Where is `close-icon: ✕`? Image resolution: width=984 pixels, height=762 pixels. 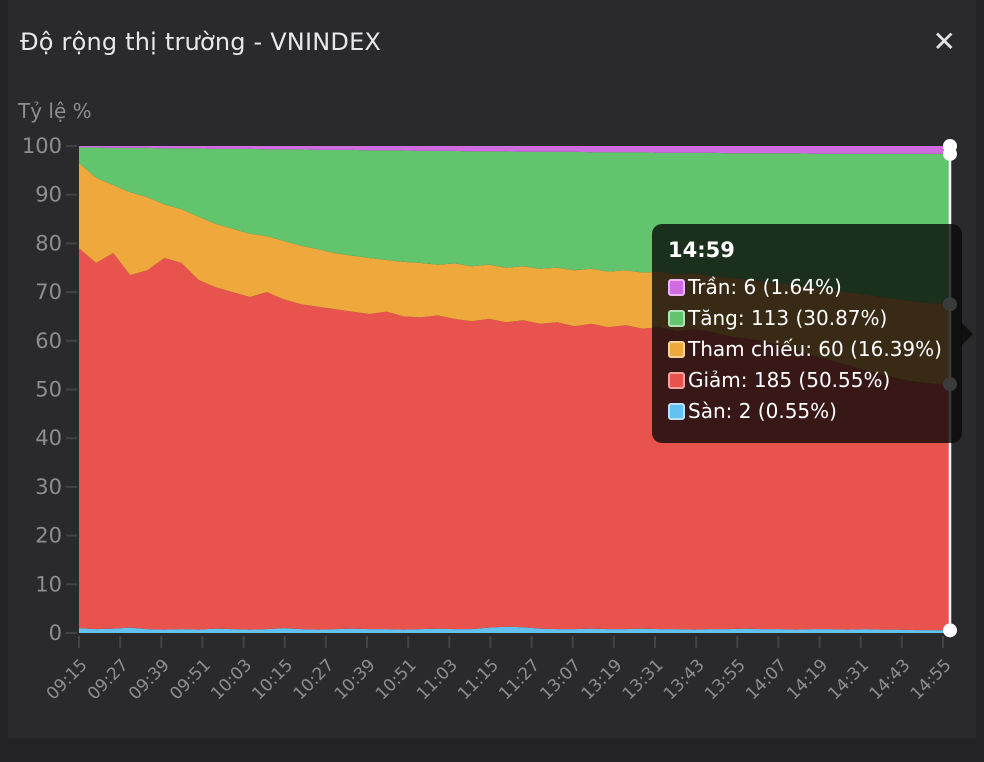
close-icon: ✕ is located at coordinates (944, 42).